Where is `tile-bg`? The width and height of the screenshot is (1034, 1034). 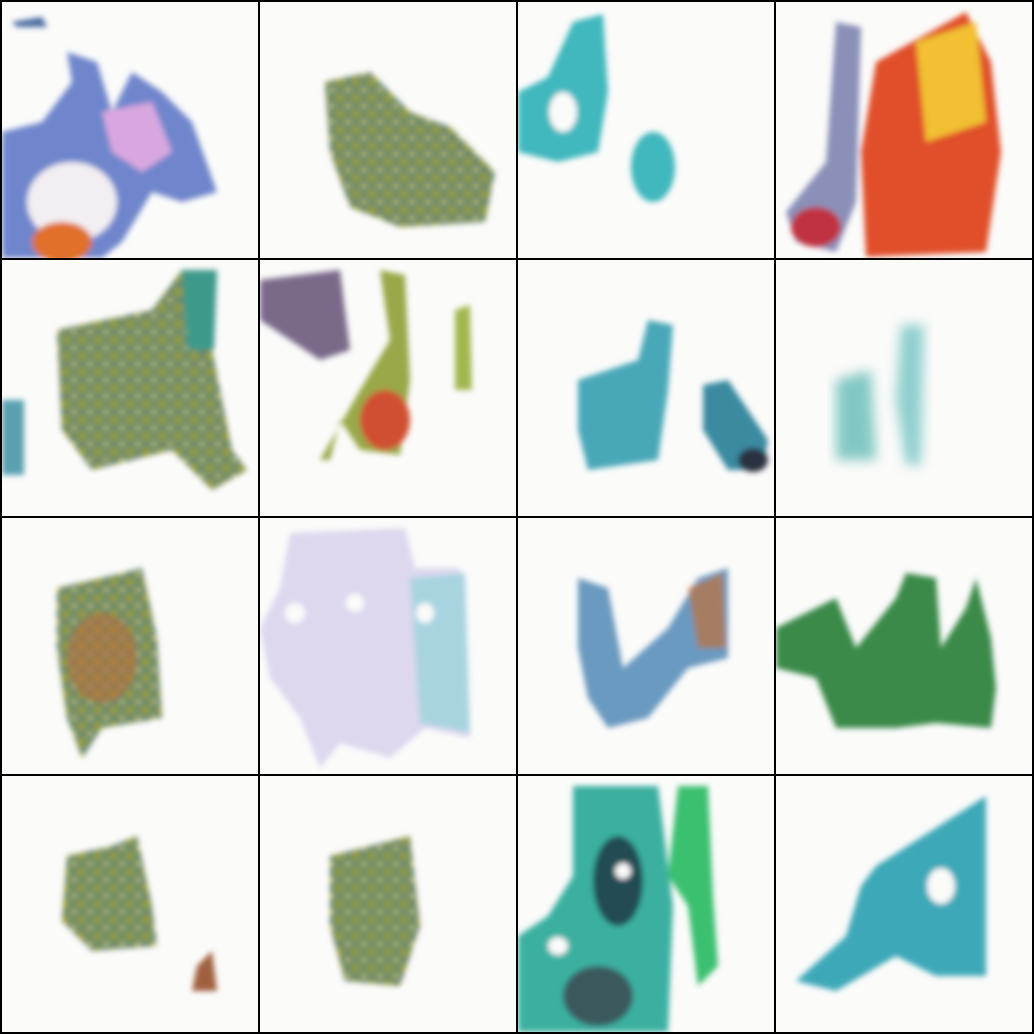
tile-bg is located at coordinates (646, 646).